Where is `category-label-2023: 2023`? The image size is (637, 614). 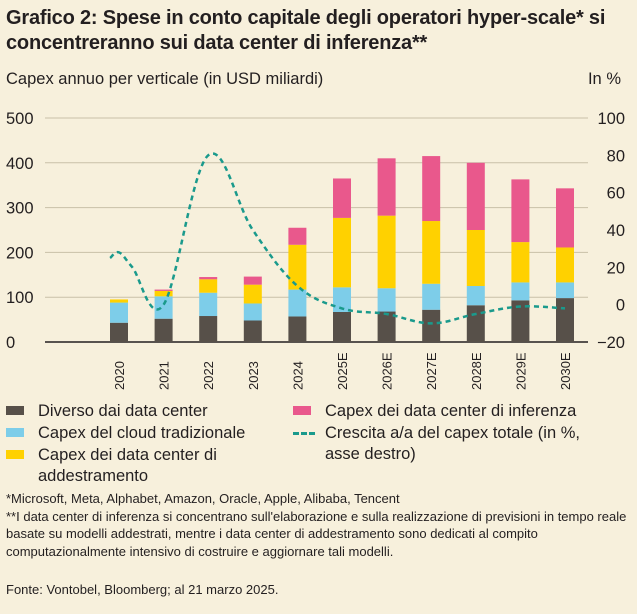
category-label-2023: 2023 is located at coordinates (253, 375).